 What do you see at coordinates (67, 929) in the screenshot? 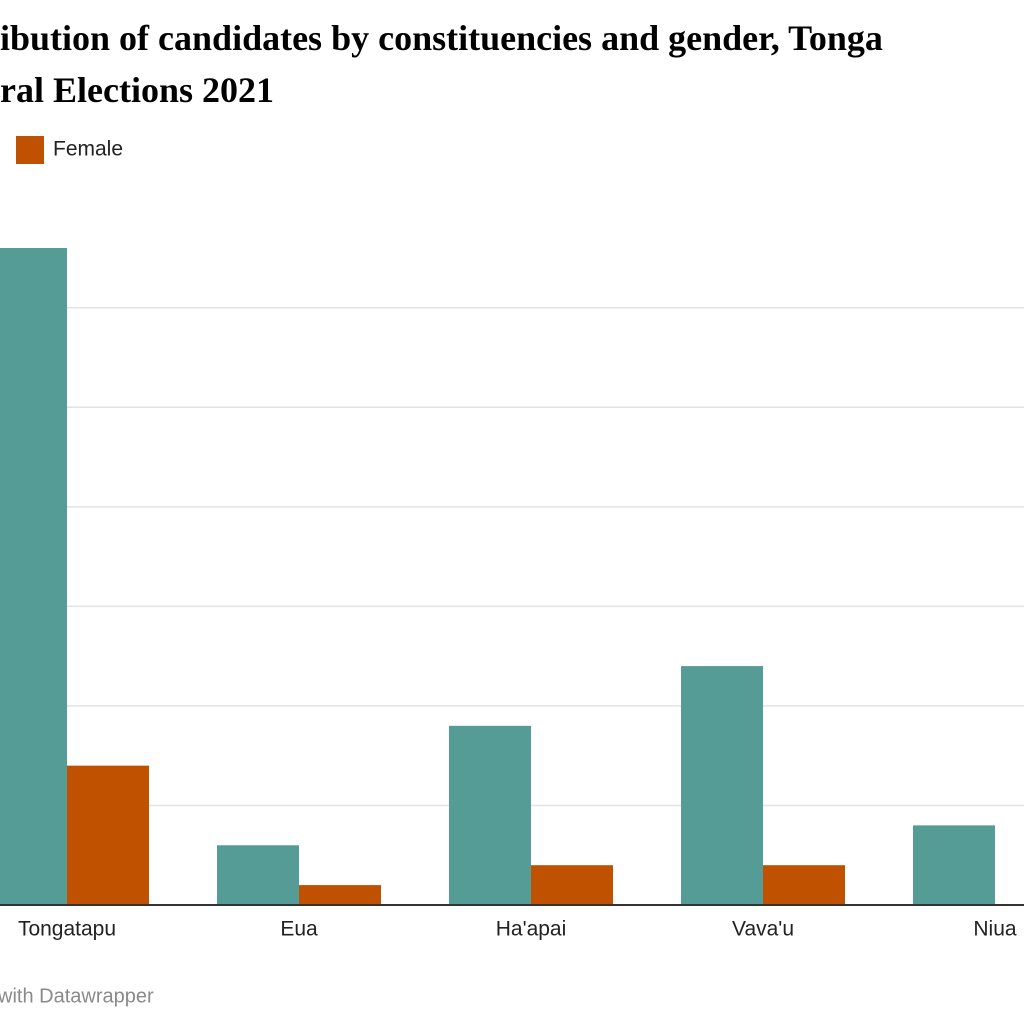
I see `x-tick-label: Tongatapu` at bounding box center [67, 929].